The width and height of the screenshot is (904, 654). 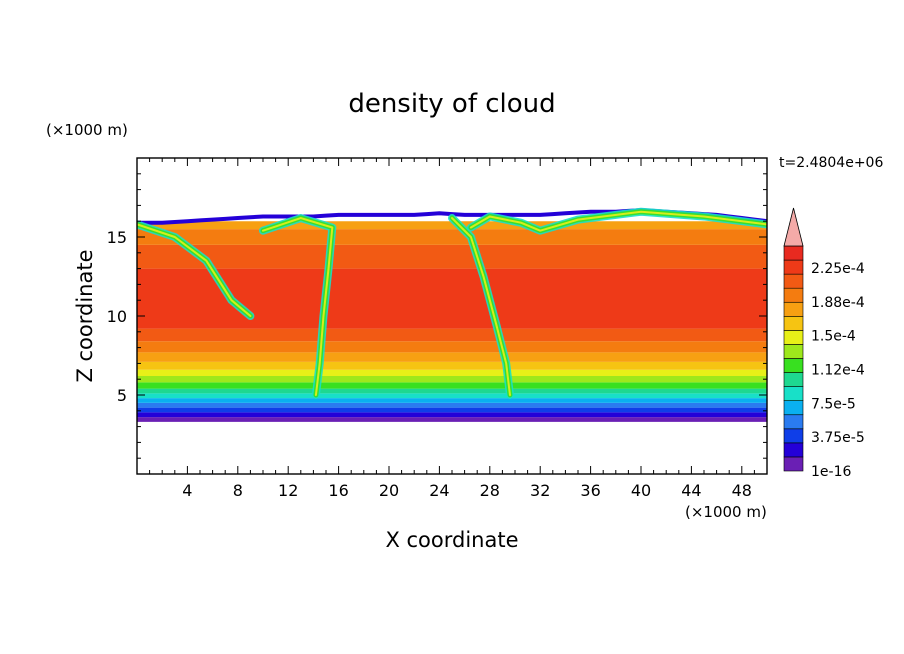 I want to click on x-tick-label: 32, so click(x=540, y=490).